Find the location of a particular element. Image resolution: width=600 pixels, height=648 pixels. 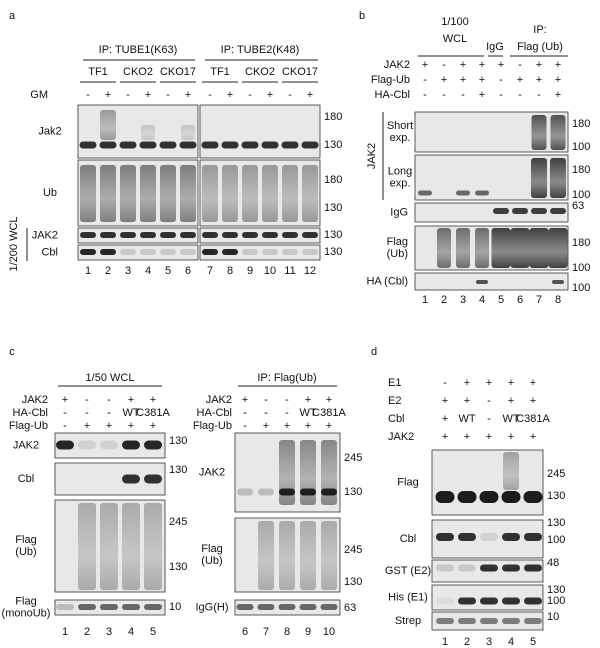

condition-label: HA-Cbl is located at coordinates (392, 95).